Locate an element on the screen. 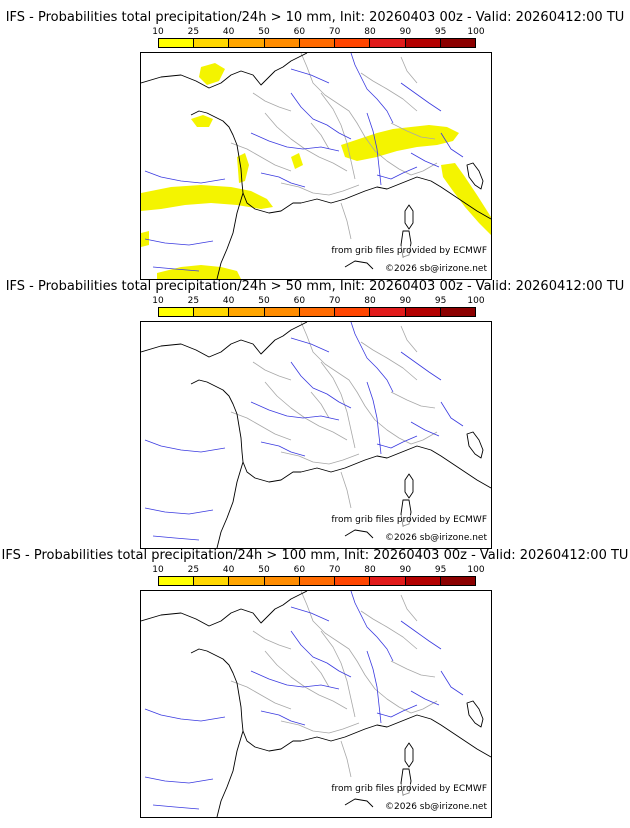  colorbar-tick-label: 25 is located at coordinates (193, 301).